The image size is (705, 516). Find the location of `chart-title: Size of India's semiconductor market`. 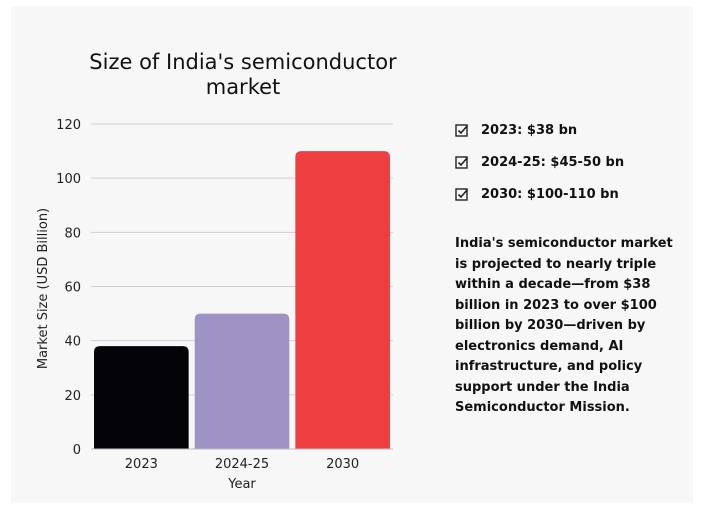

chart-title: Size of India's semiconductor market is located at coordinates (243, 74).